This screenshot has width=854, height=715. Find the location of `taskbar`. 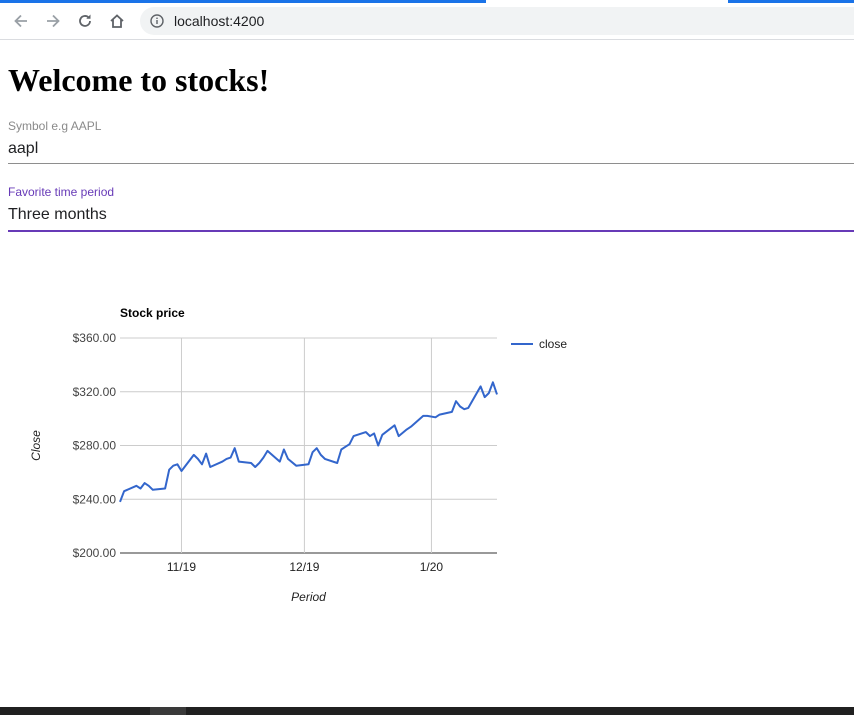

taskbar is located at coordinates (427, 711).